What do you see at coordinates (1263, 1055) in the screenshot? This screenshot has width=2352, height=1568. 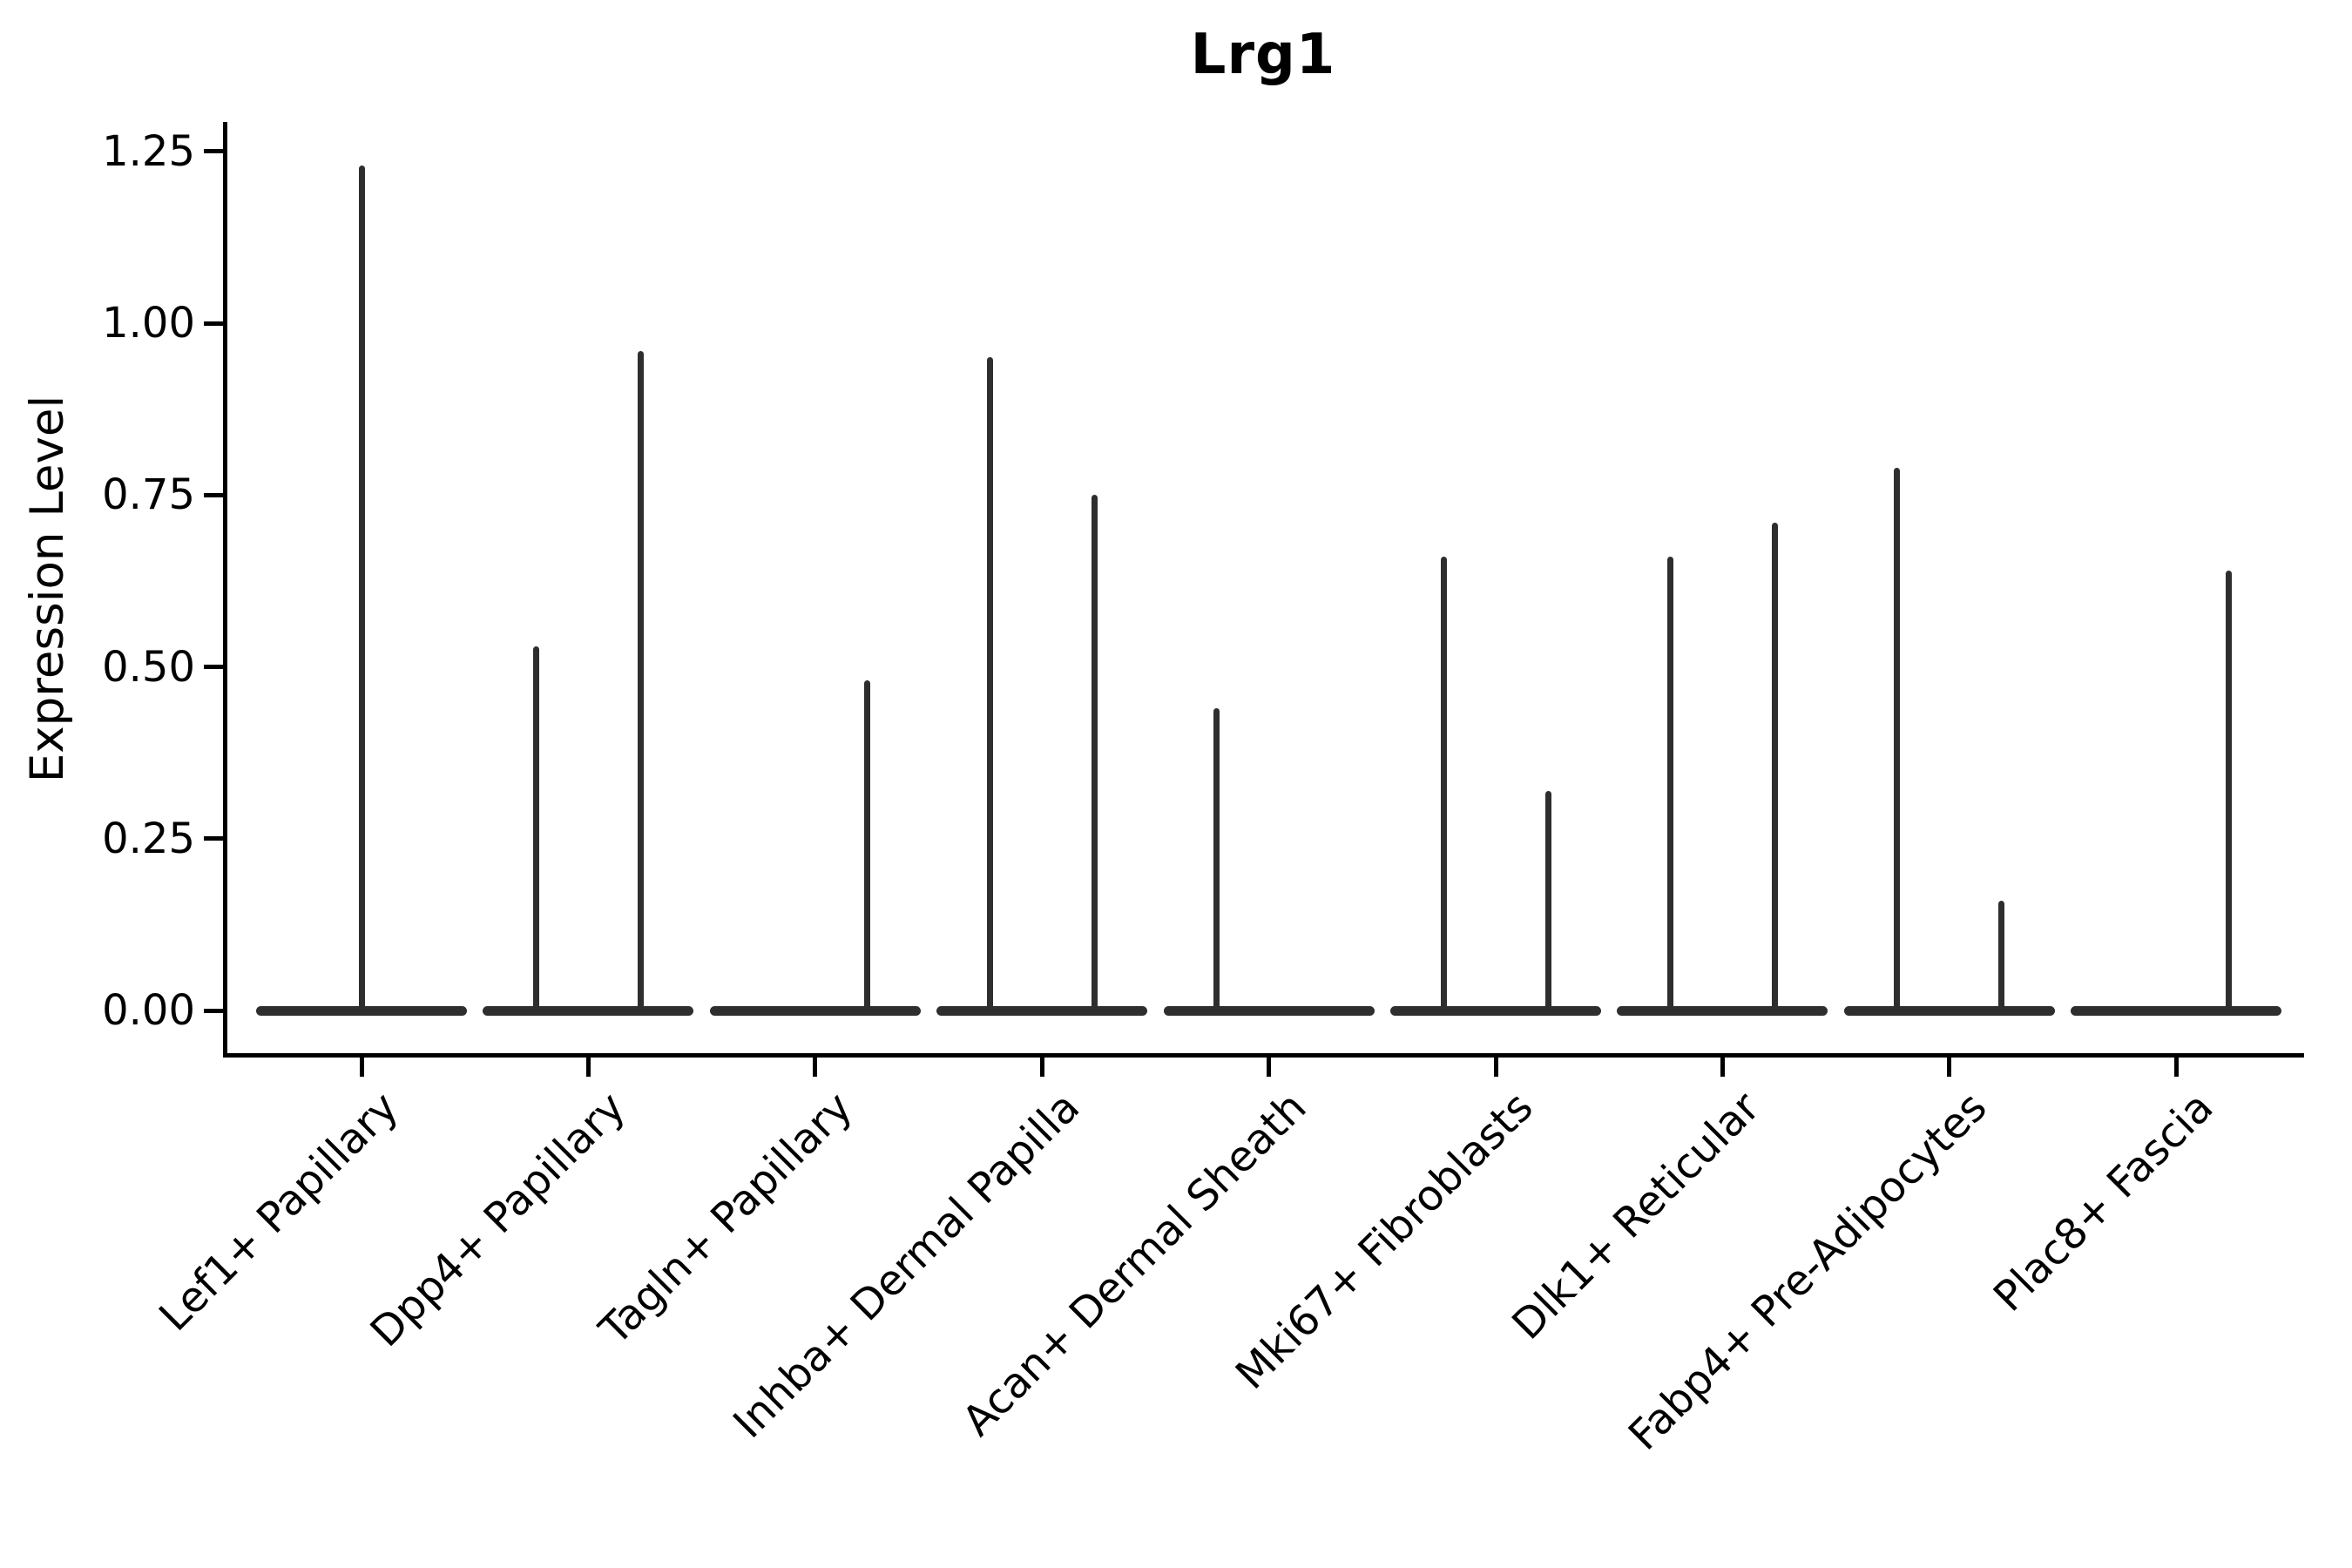 I see `x-axis-spine` at bounding box center [1263, 1055].